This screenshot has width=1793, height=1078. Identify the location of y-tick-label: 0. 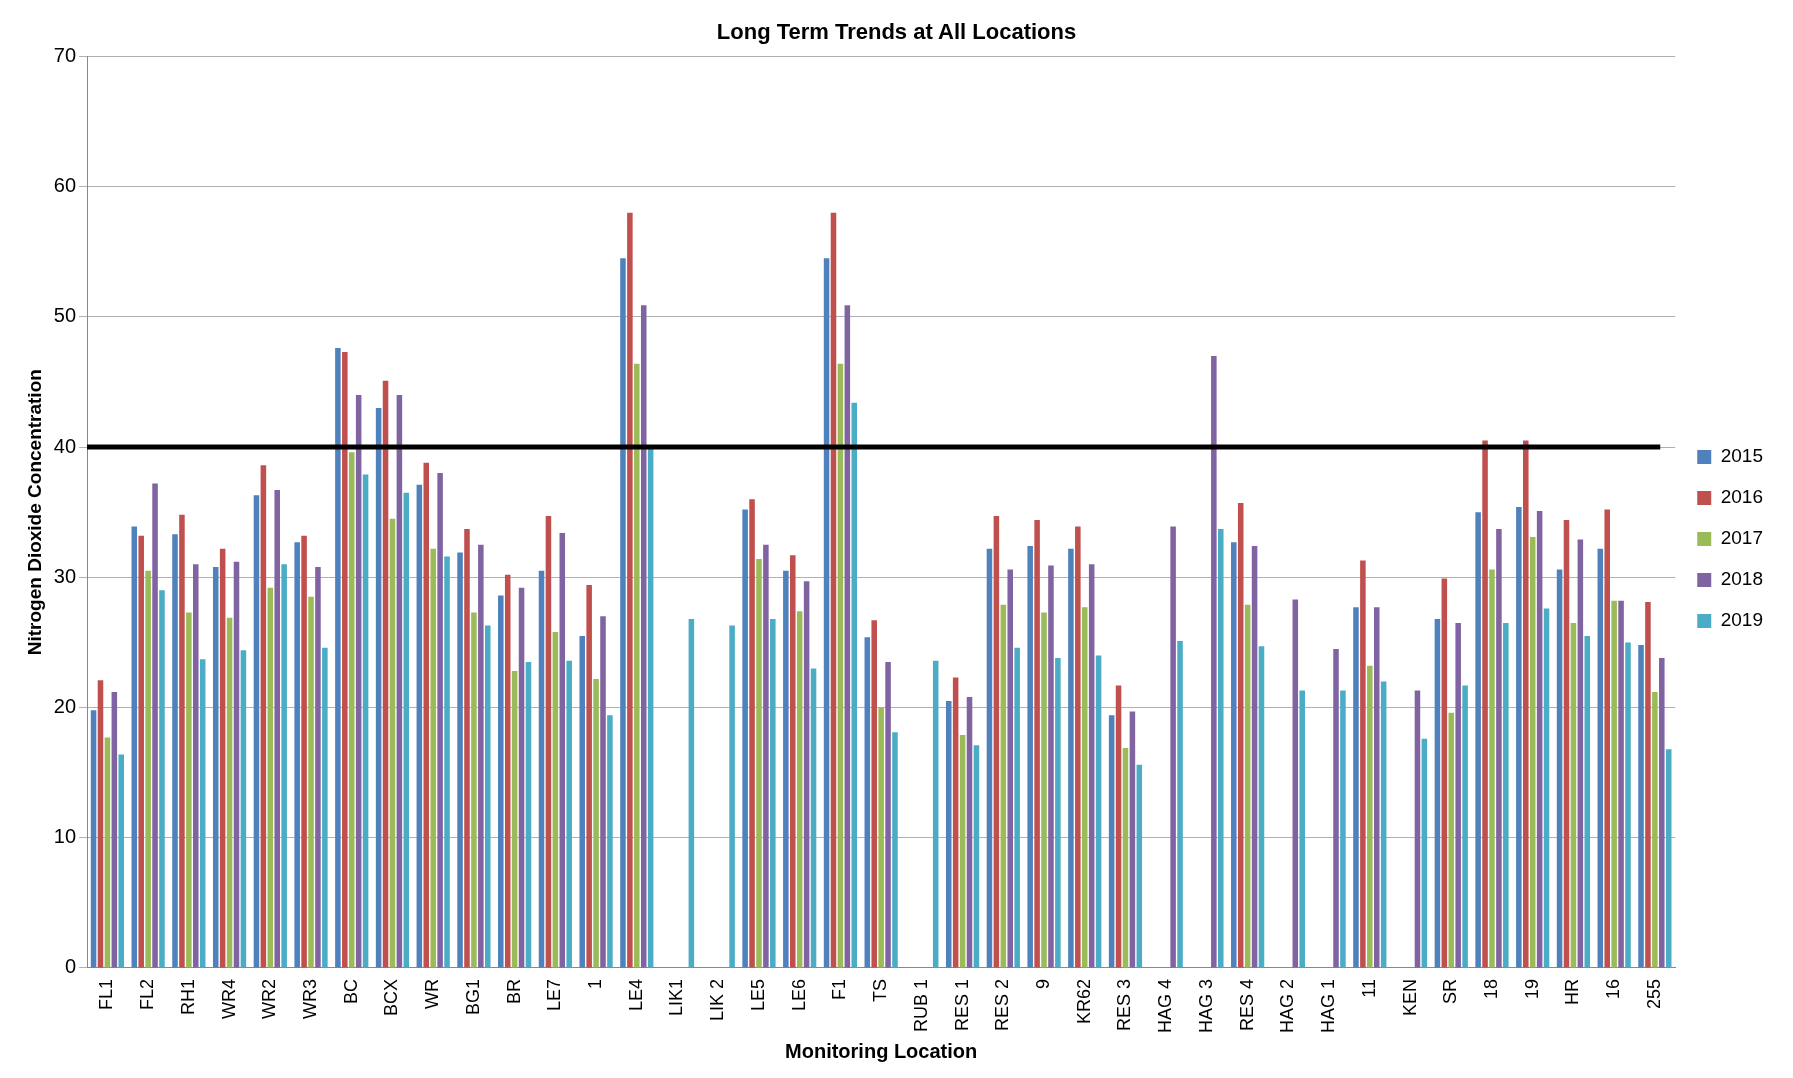
(70, 966).